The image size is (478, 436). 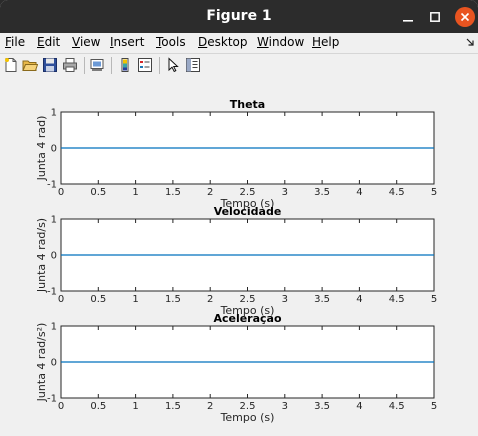 What do you see at coordinates (263, 42) in the screenshot?
I see `menu-window-mnemonic: W` at bounding box center [263, 42].